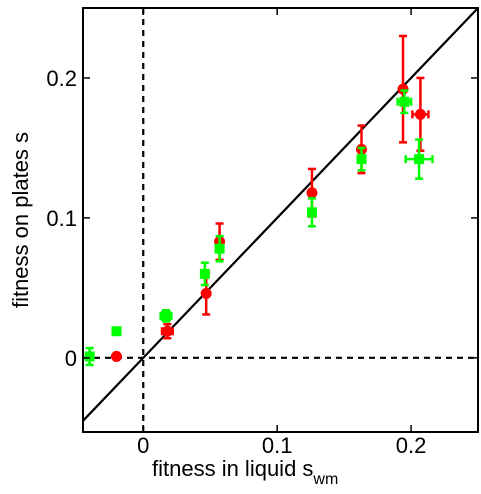  Describe the element at coordinates (71, 358) in the screenshot. I see `y-tick-label: 0` at that location.